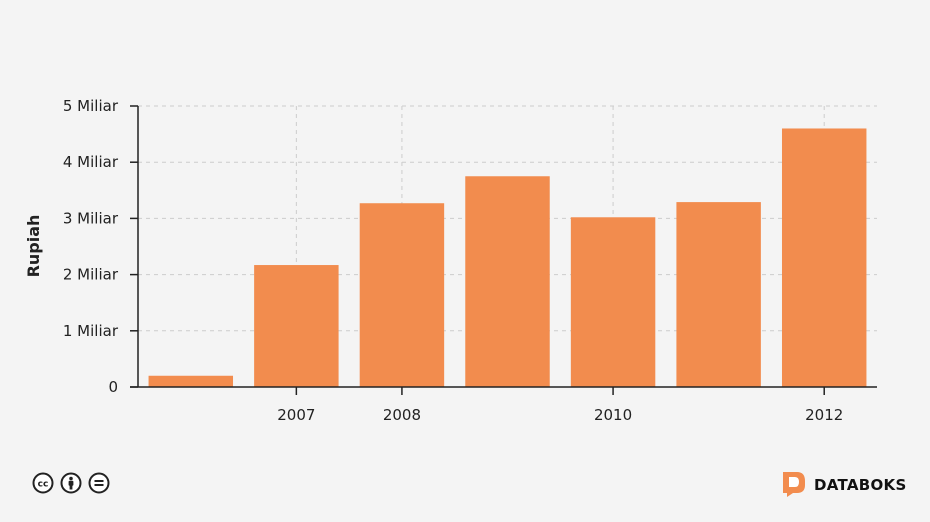 The height and width of the screenshot is (522, 930). I want to click on x-tick-label: 2007, so click(296, 415).